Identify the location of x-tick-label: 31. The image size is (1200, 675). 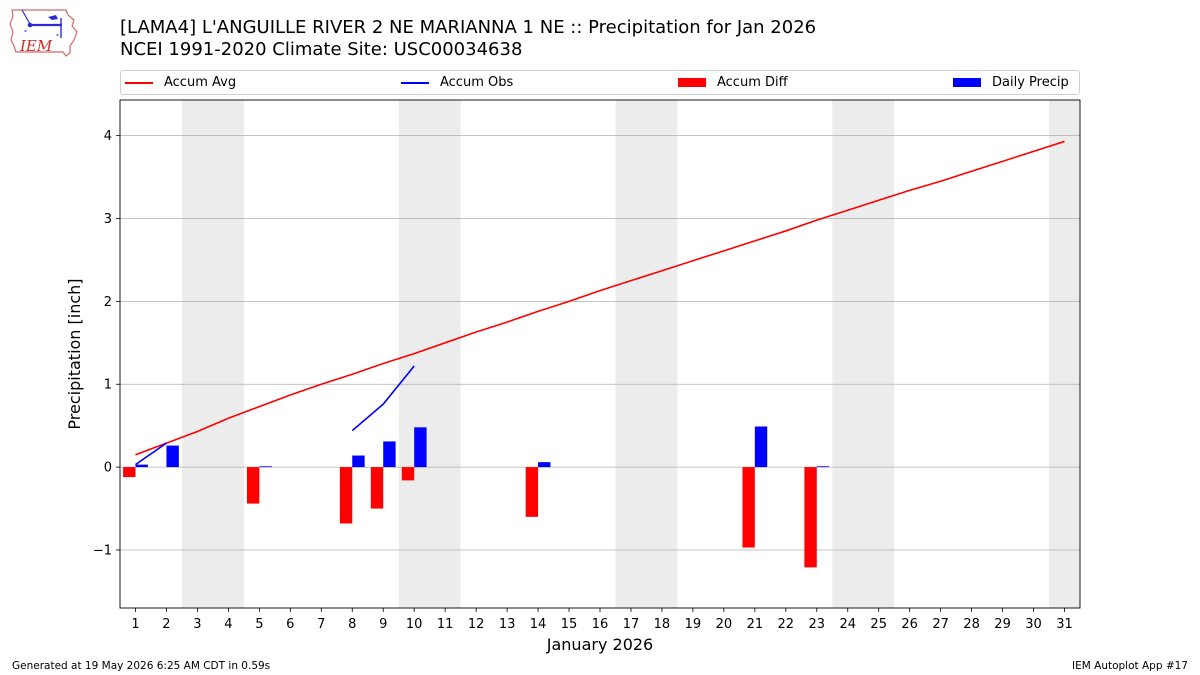
(1064, 624).